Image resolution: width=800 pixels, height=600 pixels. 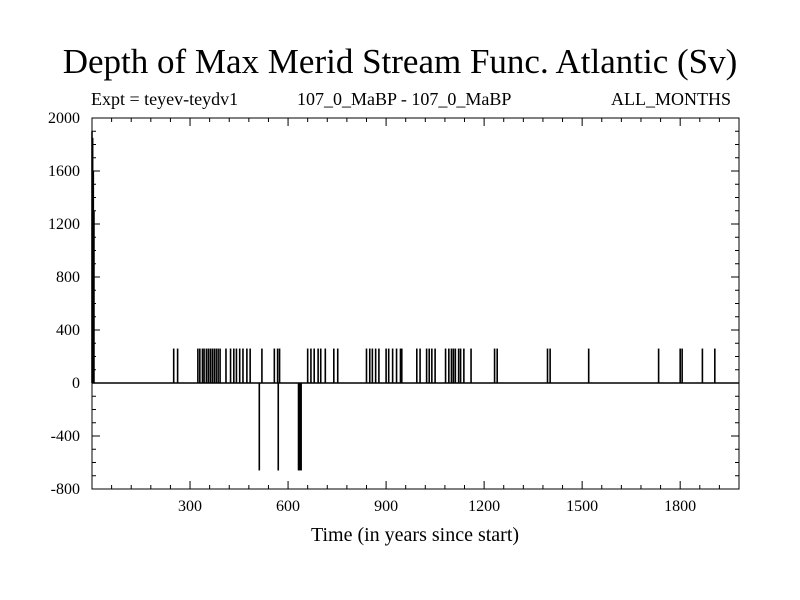 I want to click on x-axis-label: Time (in years since start), so click(x=415, y=535).